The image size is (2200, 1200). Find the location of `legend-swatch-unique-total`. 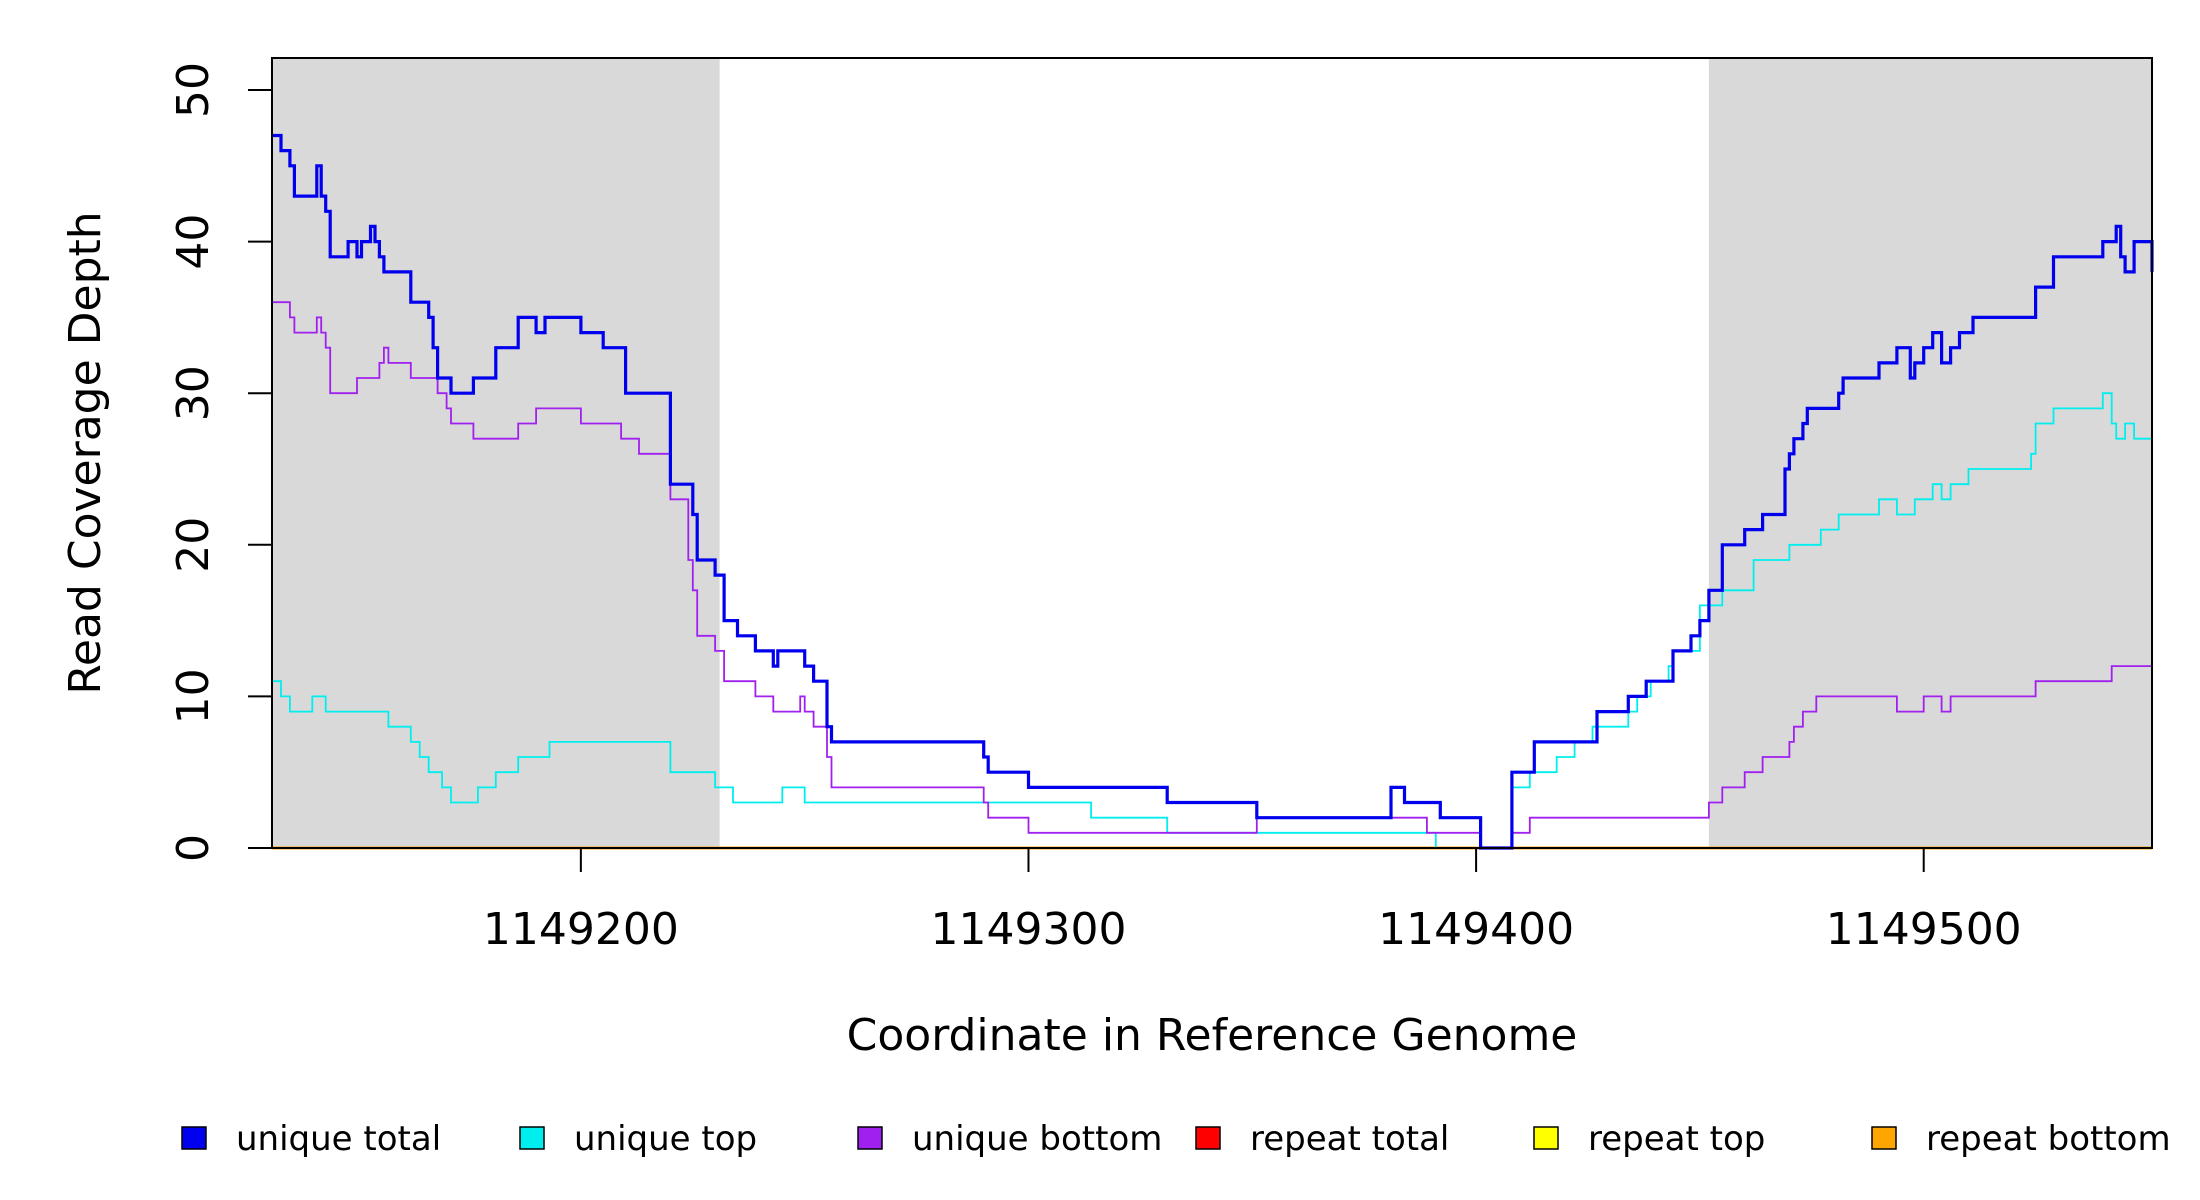

legend-swatch-unique-total is located at coordinates (194, 1138).